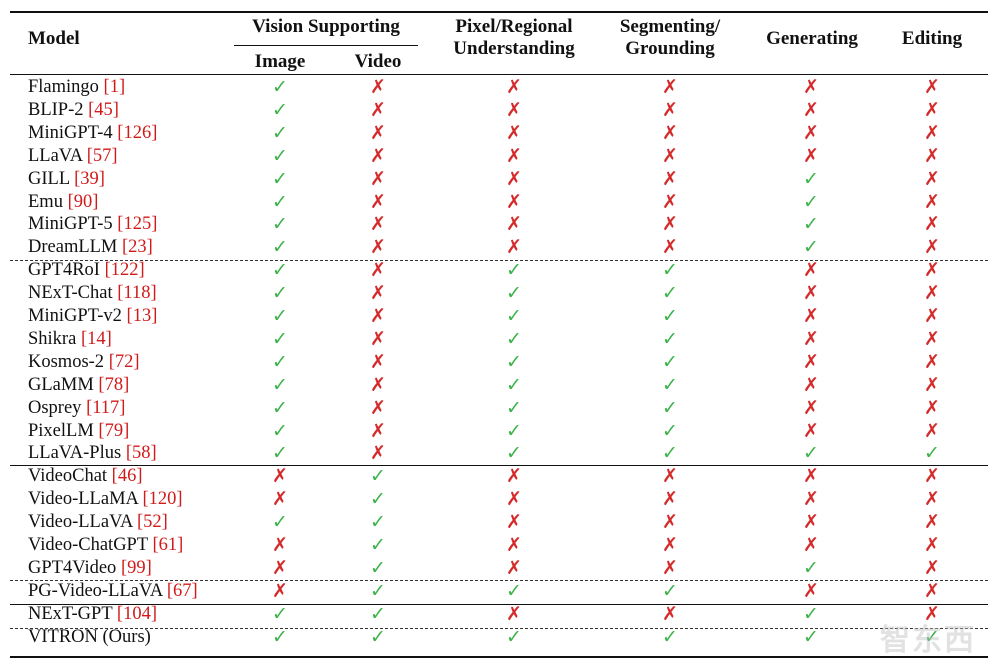 The height and width of the screenshot is (667, 1000). What do you see at coordinates (500, 568) in the screenshot?
I see `table-row: GPT4Video [99] ✗ ✓ ✗ ✗ ✓ ✗` at bounding box center [500, 568].